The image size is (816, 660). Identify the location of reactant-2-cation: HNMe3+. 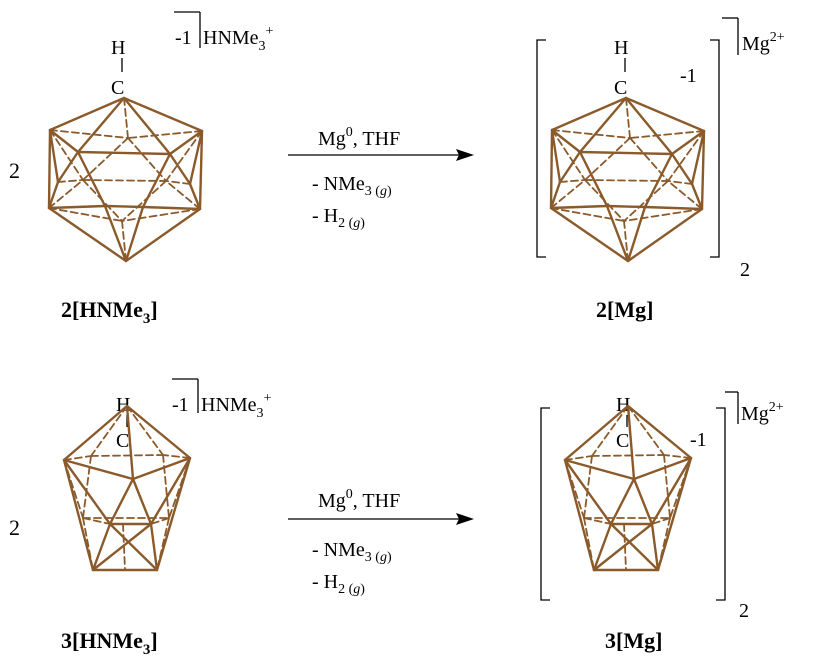
(236, 406).